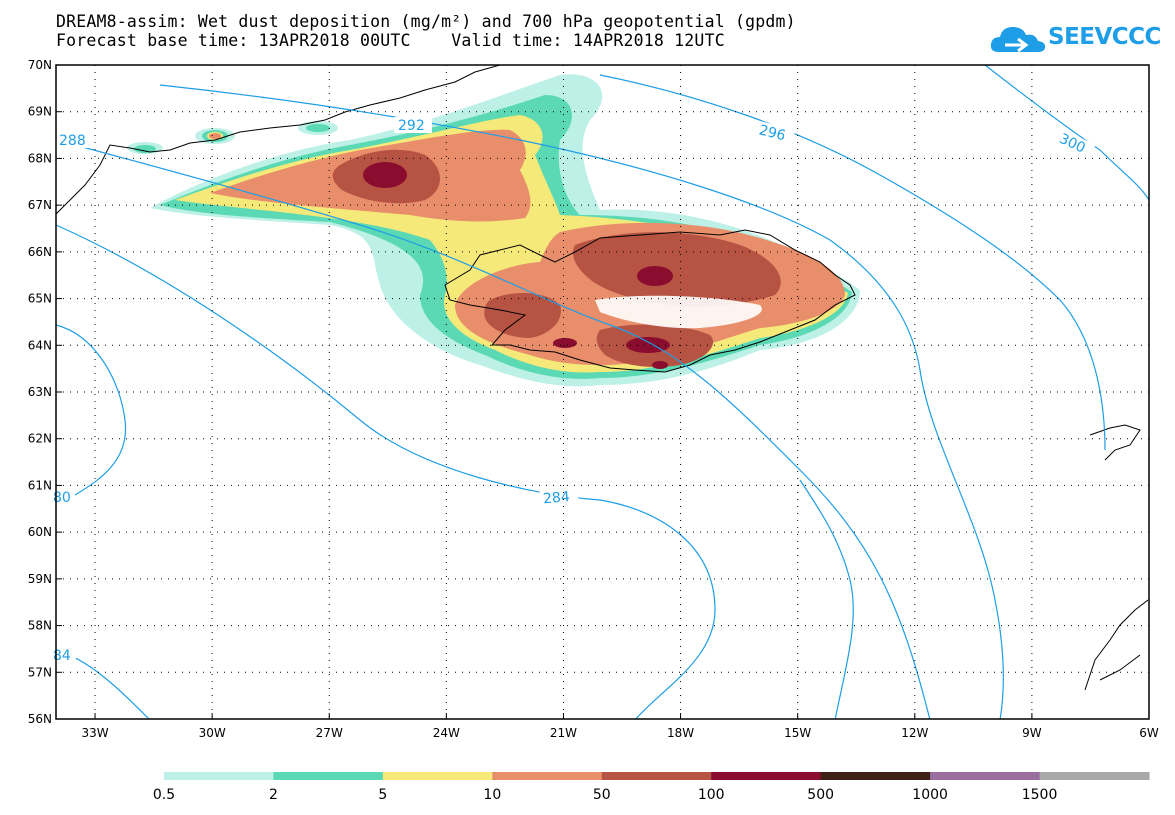  I want to click on colorbar-tick-label: 1000, so click(930, 795).